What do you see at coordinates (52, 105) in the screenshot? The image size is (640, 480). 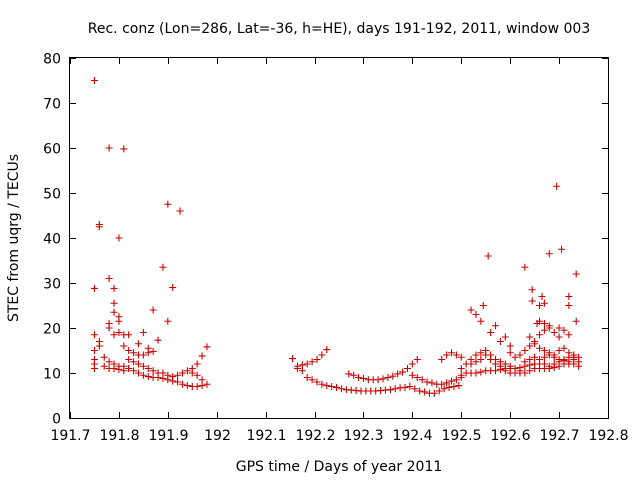 I see `y-tick-label: 70` at bounding box center [52, 105].